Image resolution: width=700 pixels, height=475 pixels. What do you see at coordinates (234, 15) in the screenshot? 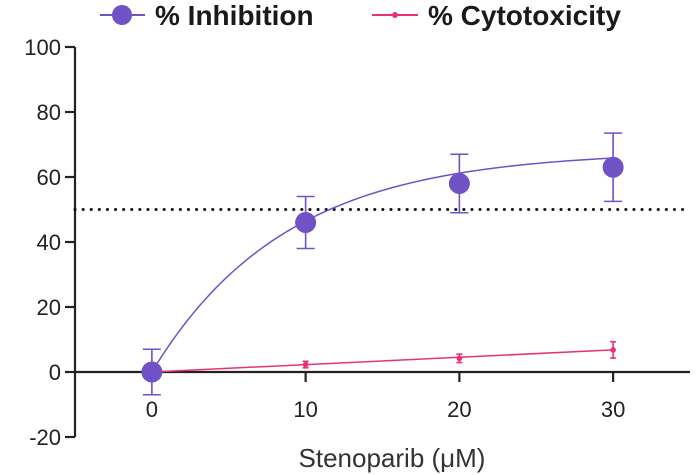
I see `legend-inhibition-label: % Inhibition` at bounding box center [234, 15].